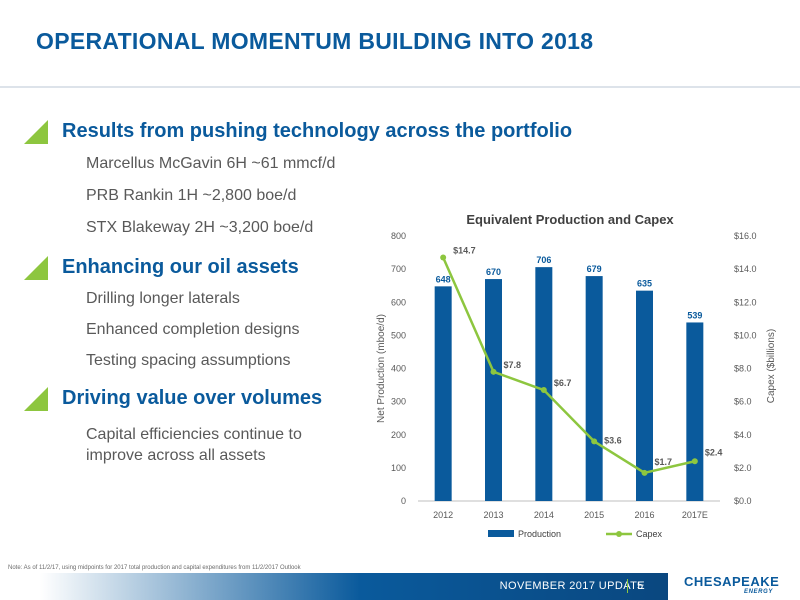 The image size is (800, 600). What do you see at coordinates (771, 366) in the screenshot?
I see `y2-axis-label: Capex ($billions)` at bounding box center [771, 366].